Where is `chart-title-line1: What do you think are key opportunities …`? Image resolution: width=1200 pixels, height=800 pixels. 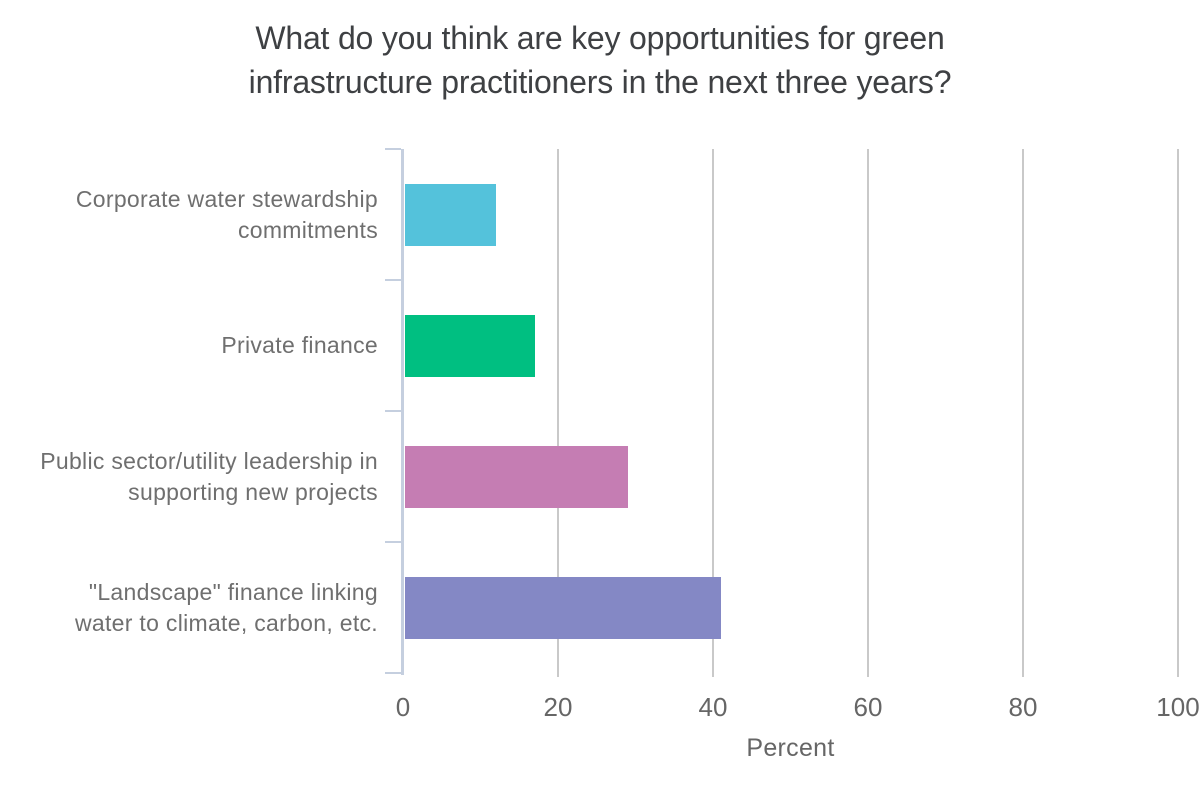
chart-title-line1: What do you think are key opportunities … is located at coordinates (600, 38).